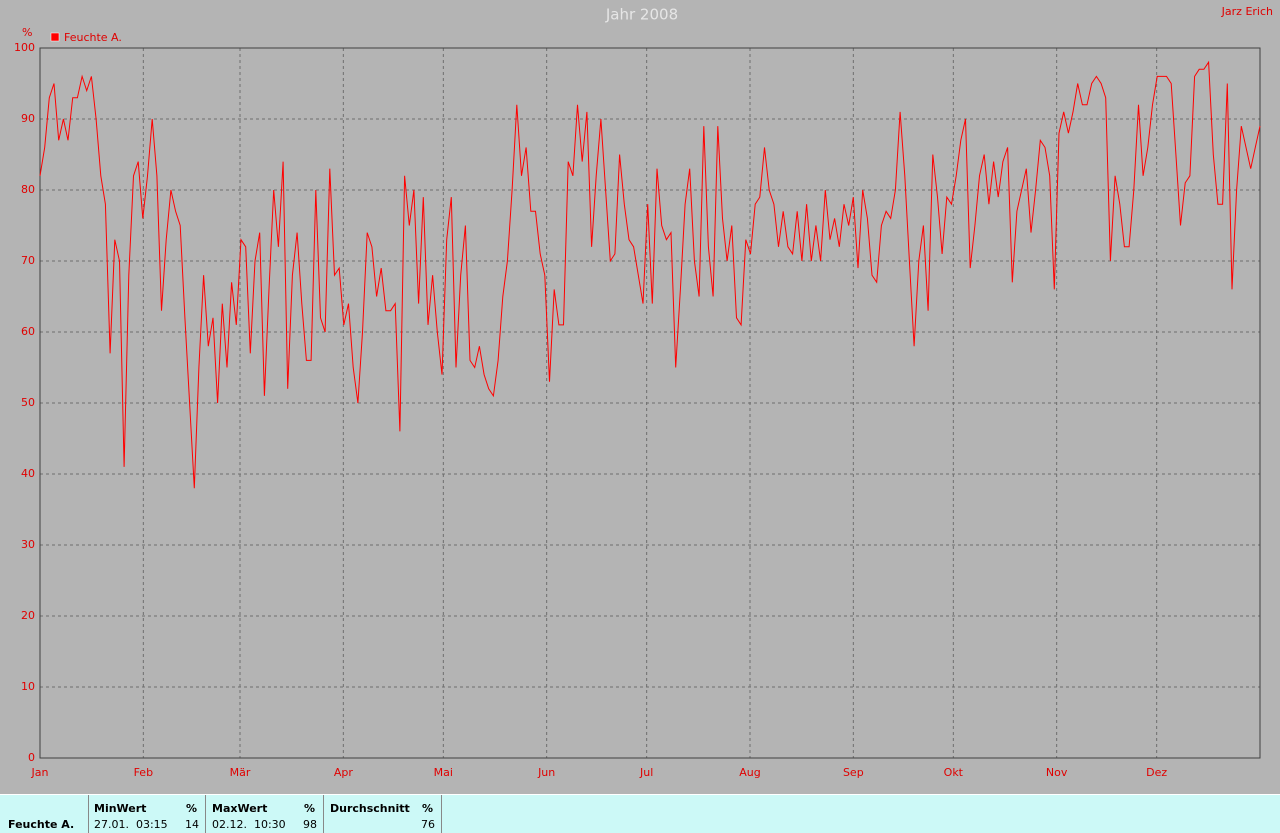 The width and height of the screenshot is (1280, 833). Describe the element at coordinates (28, 686) in the screenshot. I see `y-tick-label: 10` at that location.